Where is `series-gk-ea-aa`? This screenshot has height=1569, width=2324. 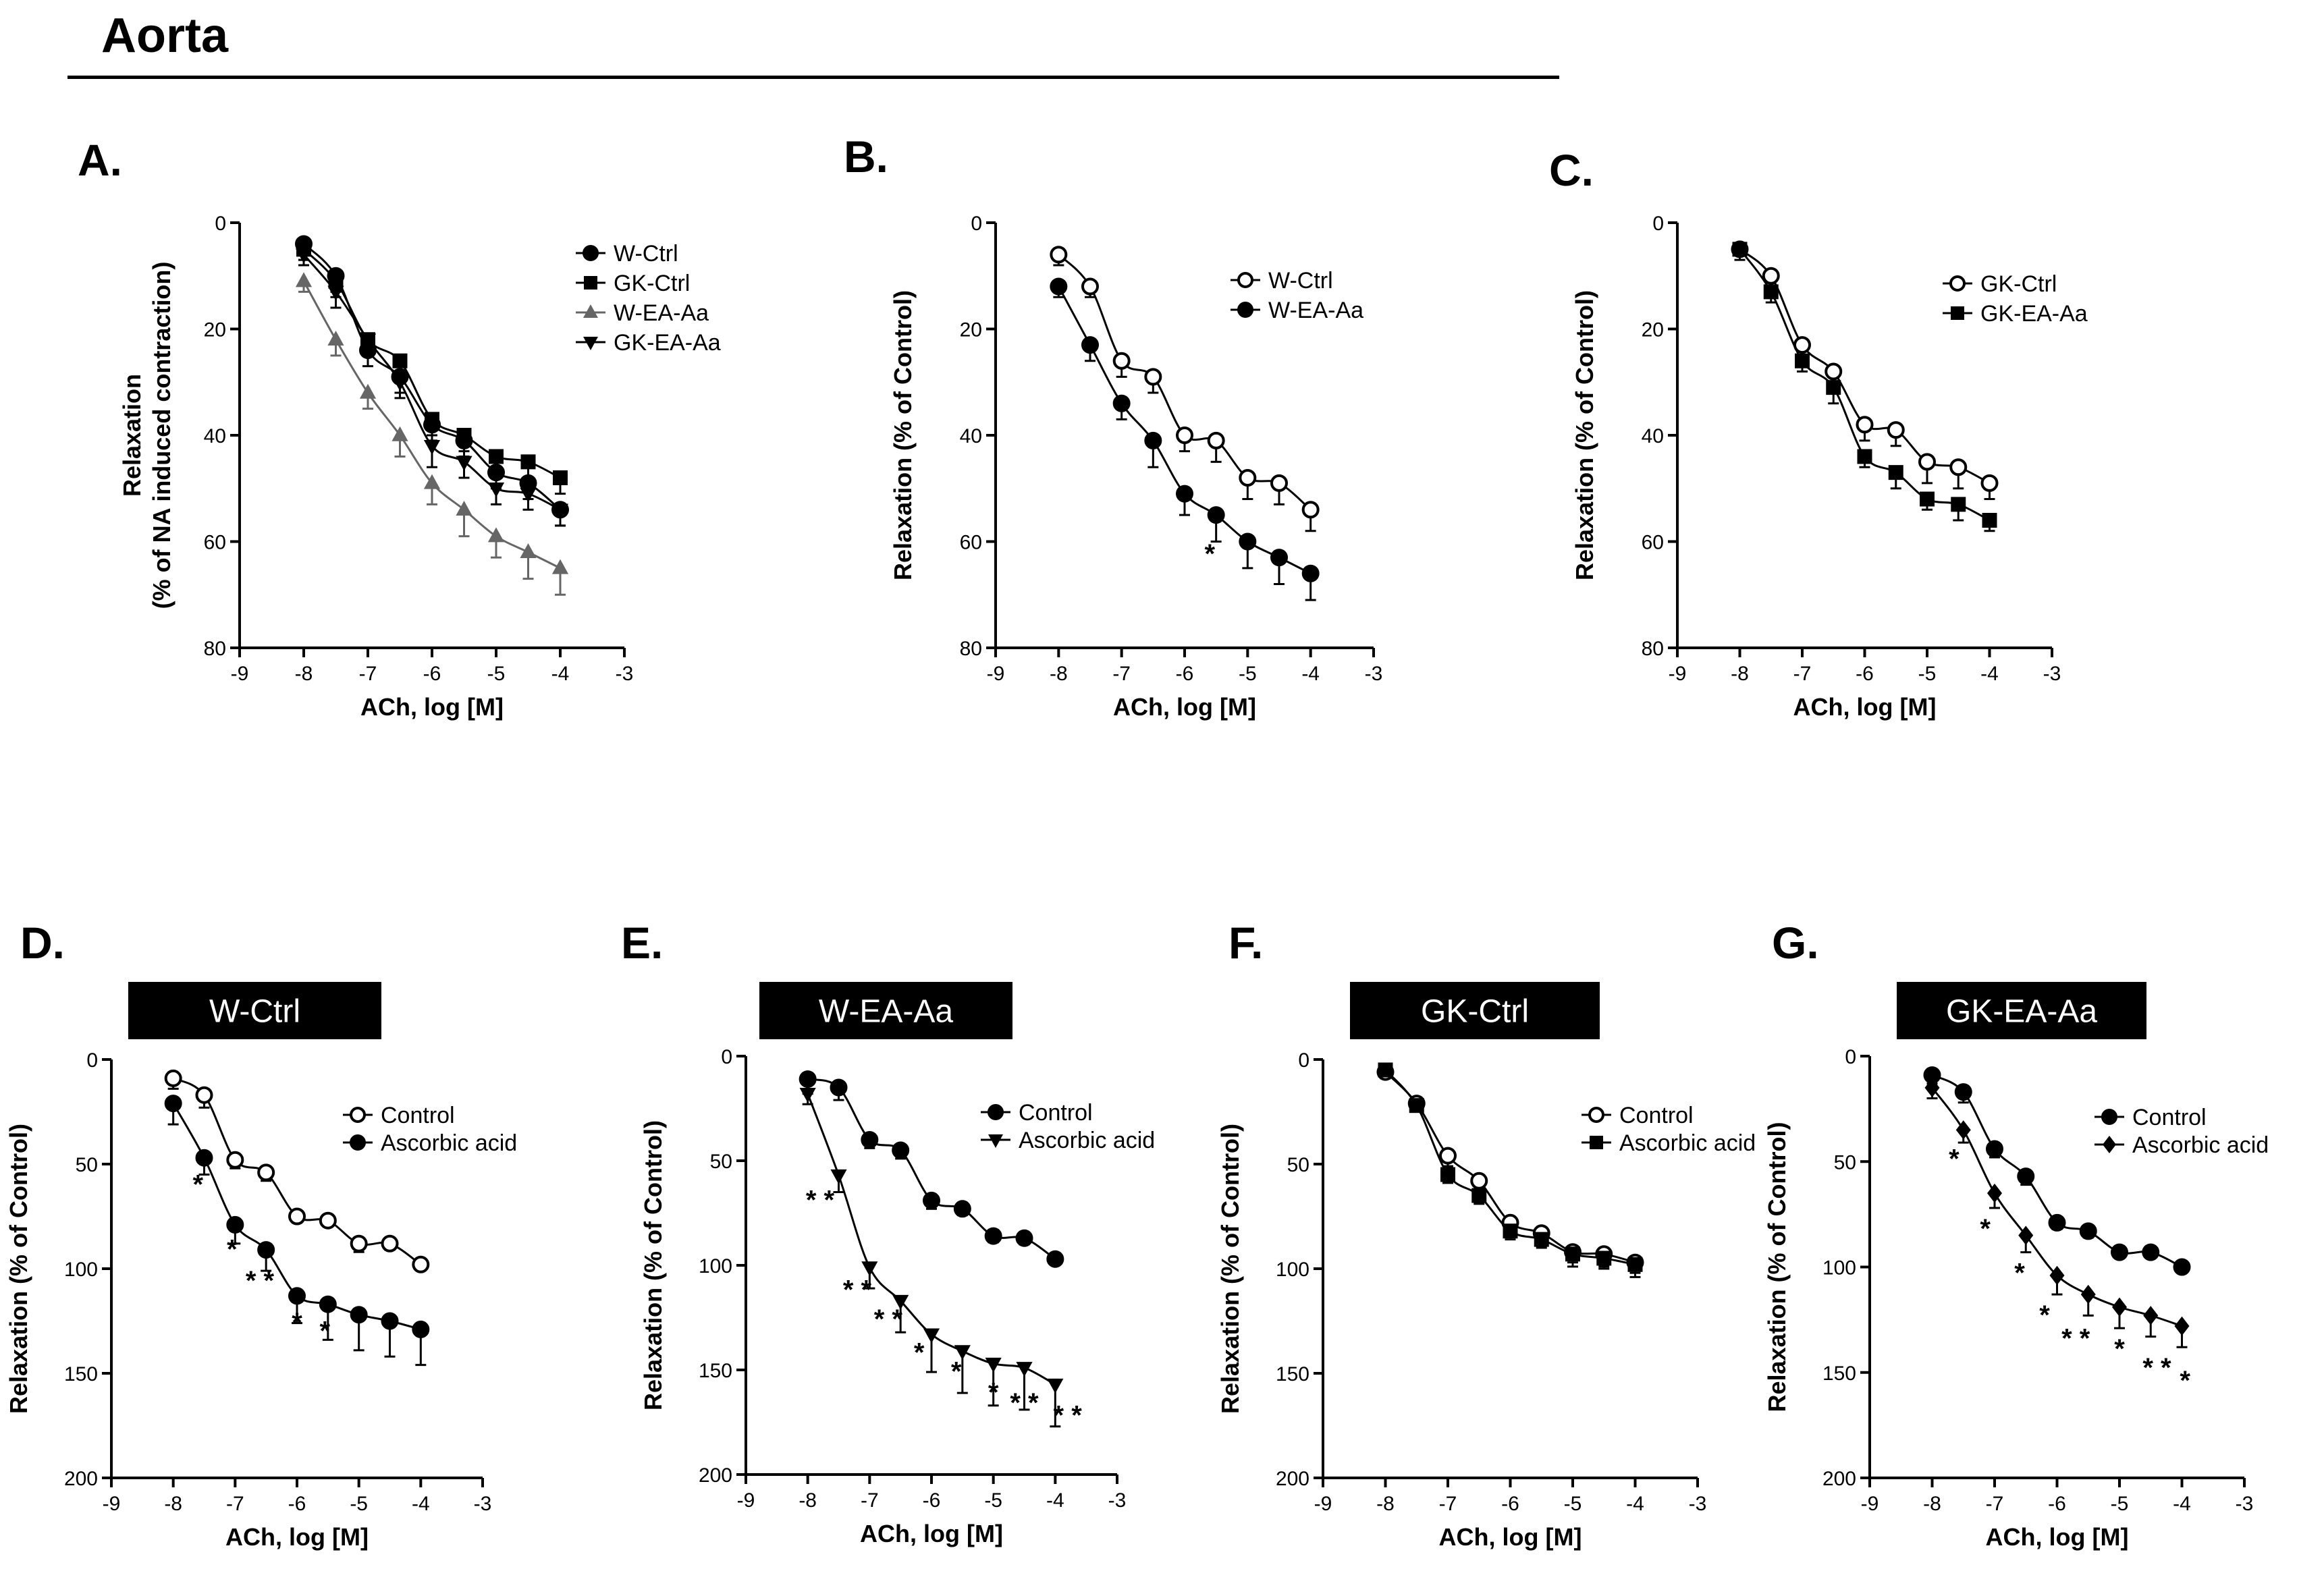 series-gk-ea-aa is located at coordinates (1865, 387).